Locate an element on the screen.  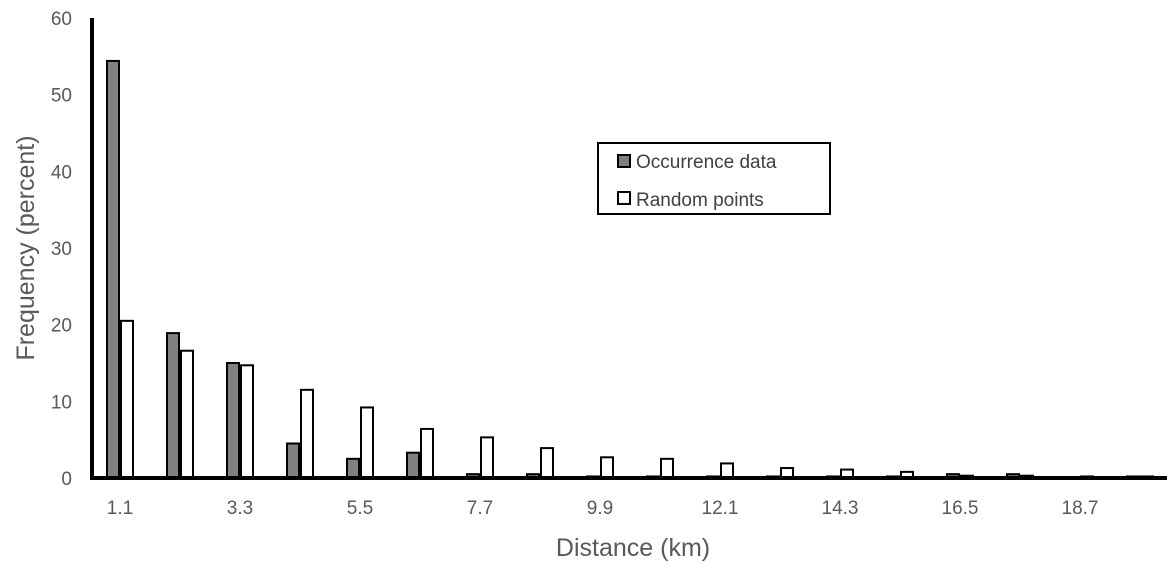
y-tick-label: 0 is located at coordinates (66, 479).